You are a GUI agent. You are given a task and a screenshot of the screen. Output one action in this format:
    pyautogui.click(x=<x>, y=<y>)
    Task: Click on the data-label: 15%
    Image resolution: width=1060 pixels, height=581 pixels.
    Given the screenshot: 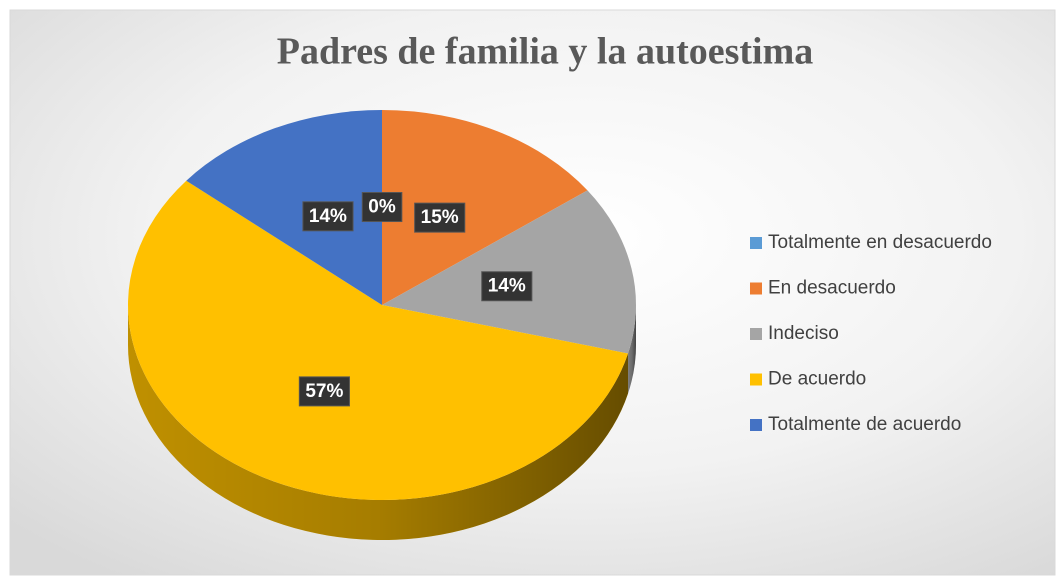 What is the action you would take?
    pyautogui.click(x=440, y=217)
    